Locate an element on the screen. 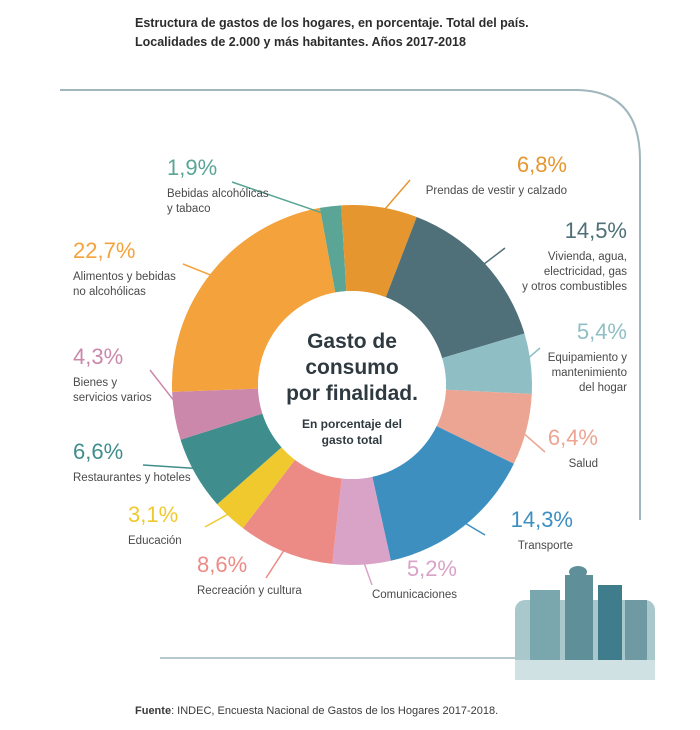 This screenshot has width=700, height=730. slice-category-label-3-1: Vivienda, agua, is located at coordinates (587, 257).